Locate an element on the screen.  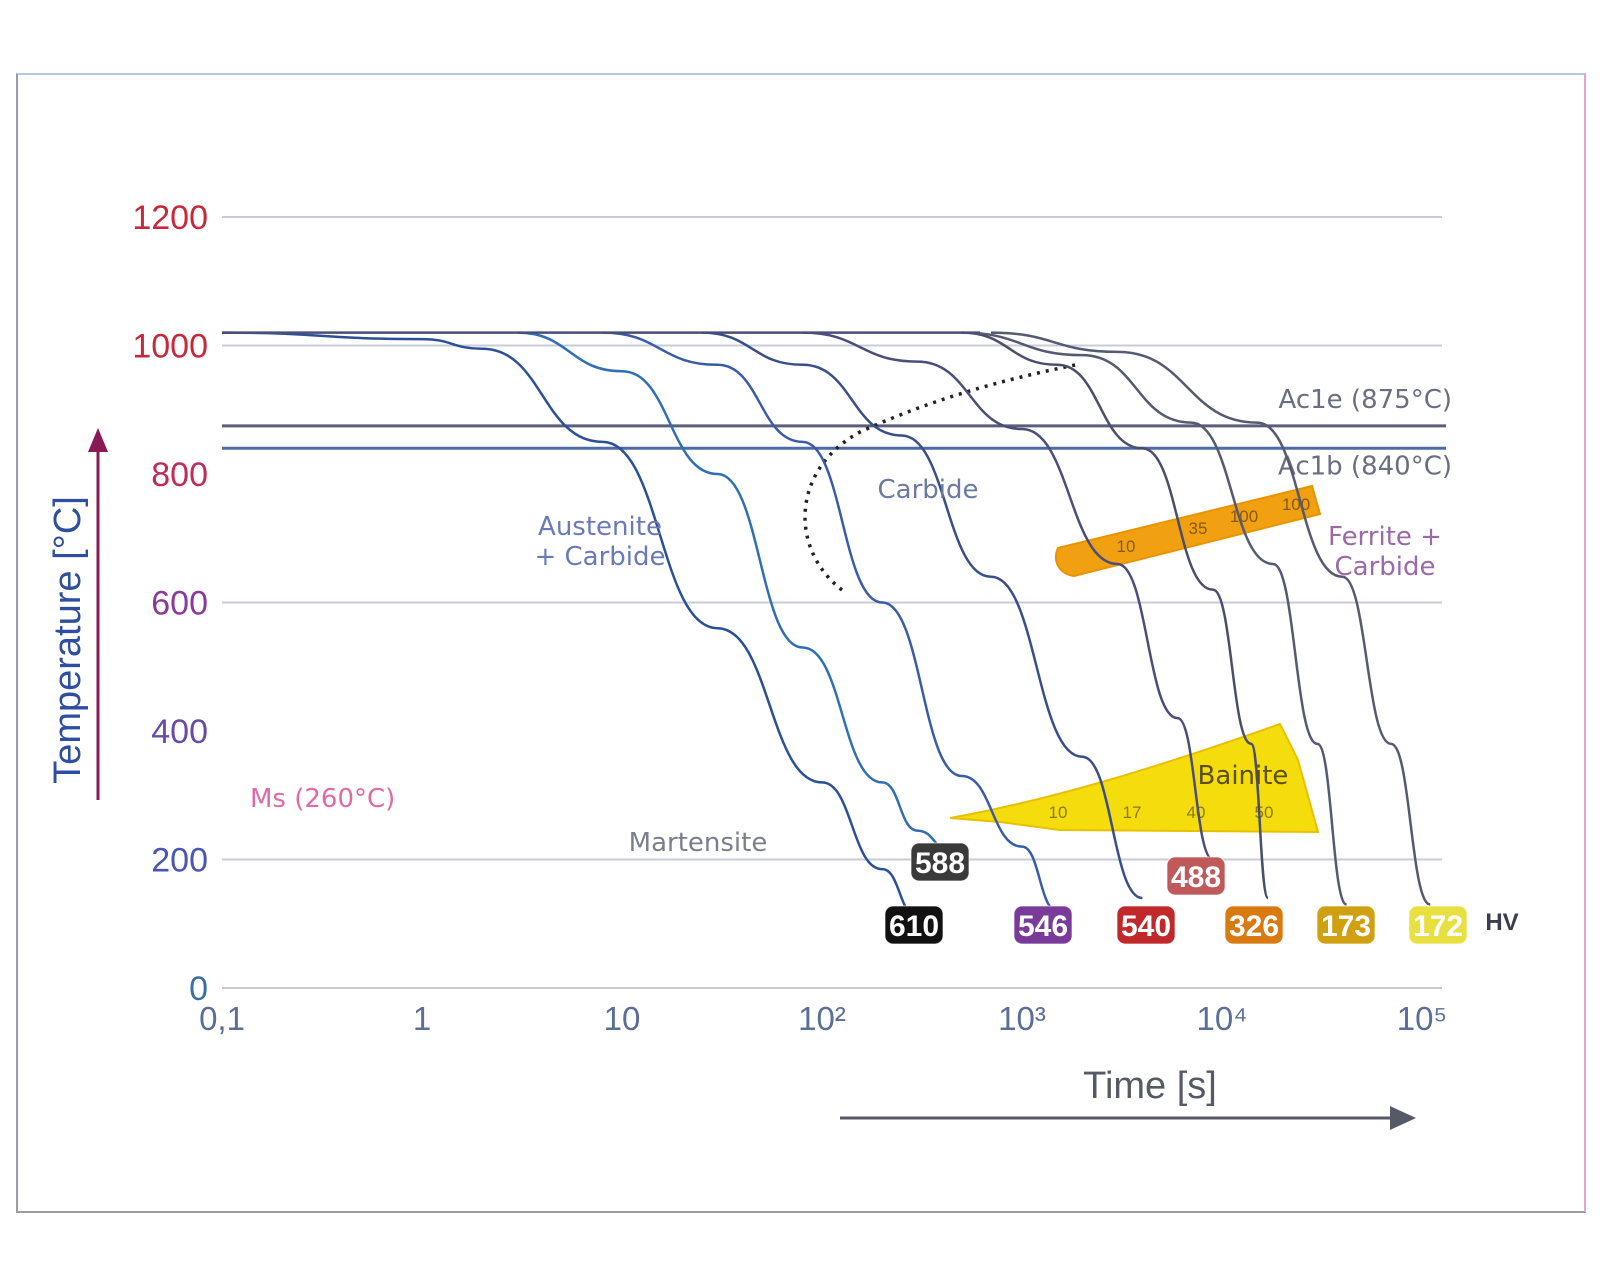
y-axis-title-group: Temperature [°C] is located at coordinates (77, 614).